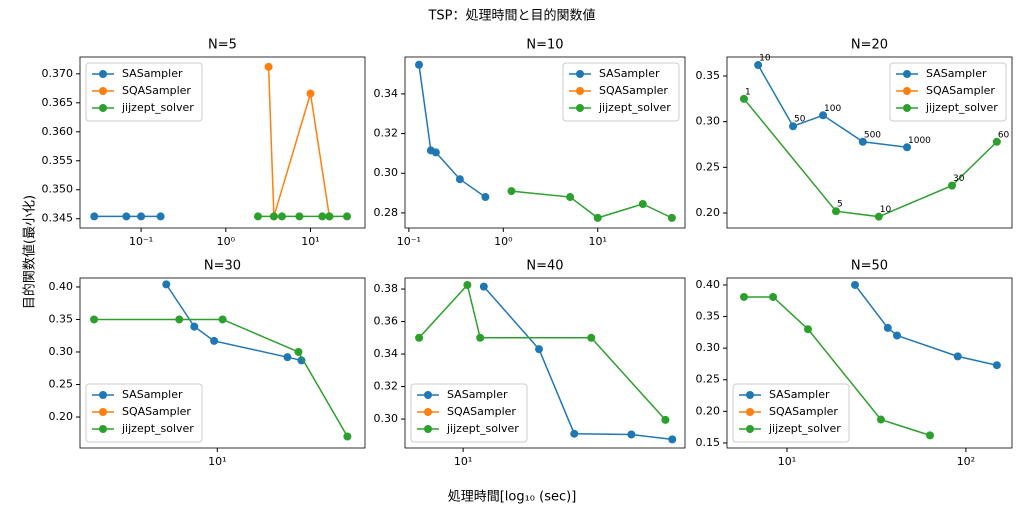 The image size is (1024, 512). I want to click on y-tick-label: 0.370, so click(58, 73).